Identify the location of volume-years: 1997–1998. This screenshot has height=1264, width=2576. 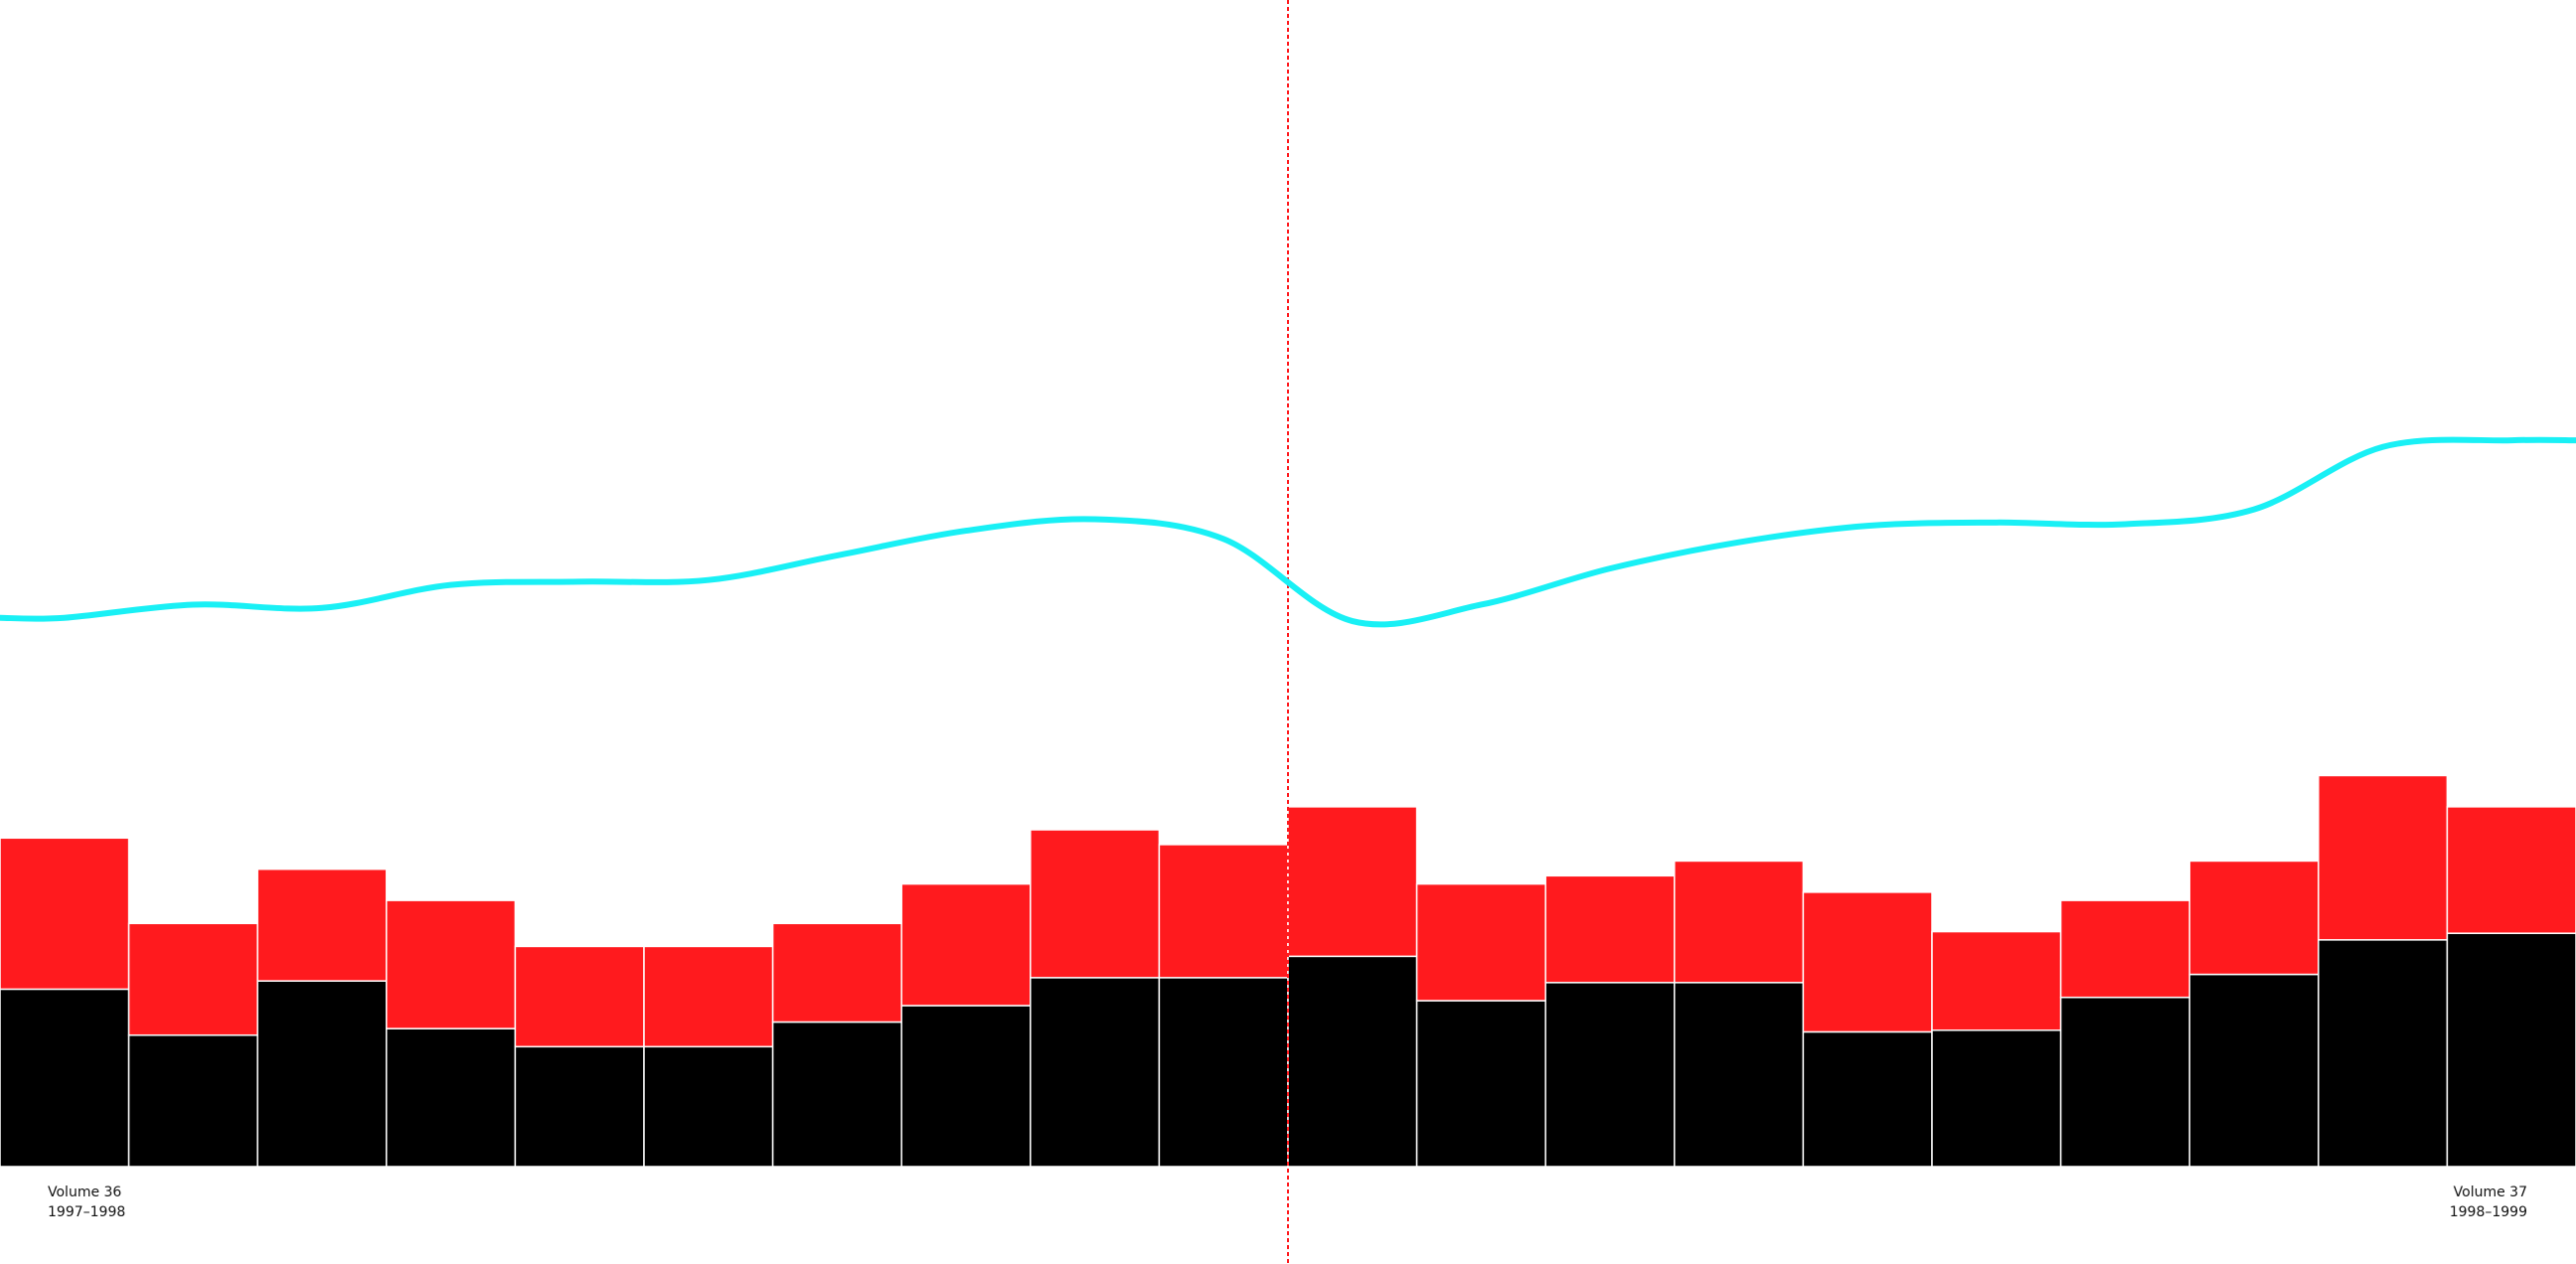
(86, 1212).